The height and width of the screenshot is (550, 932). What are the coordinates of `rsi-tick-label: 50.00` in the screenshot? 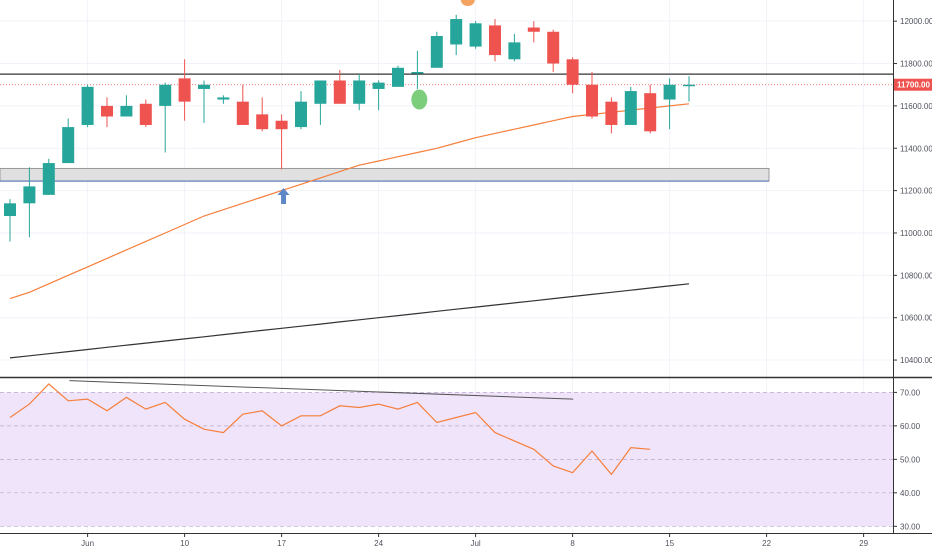 It's located at (910, 459).